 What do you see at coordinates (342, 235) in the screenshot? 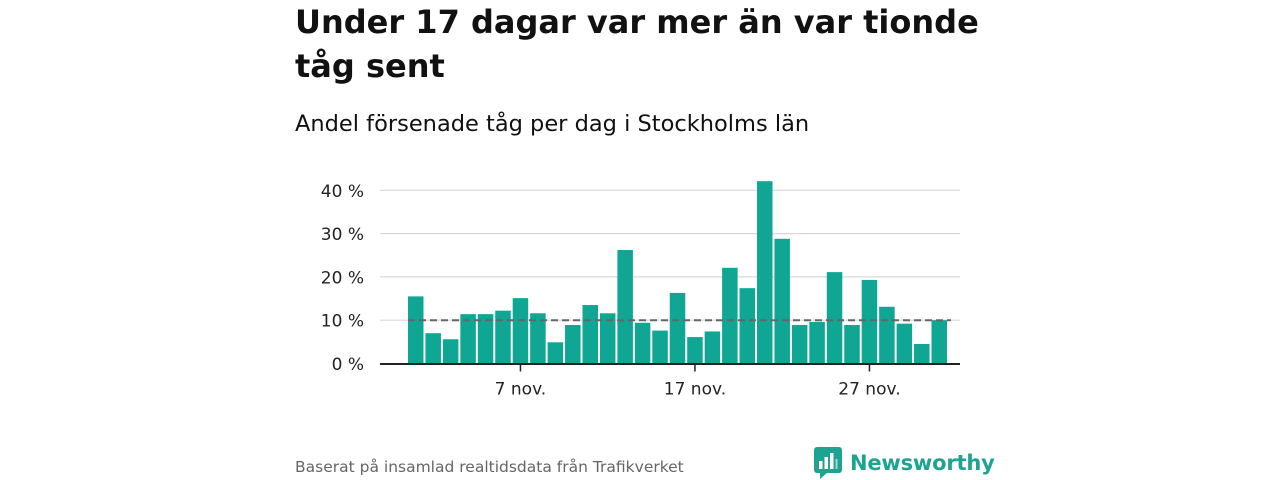
I see `y-tick-label: 30 %` at bounding box center [342, 235].